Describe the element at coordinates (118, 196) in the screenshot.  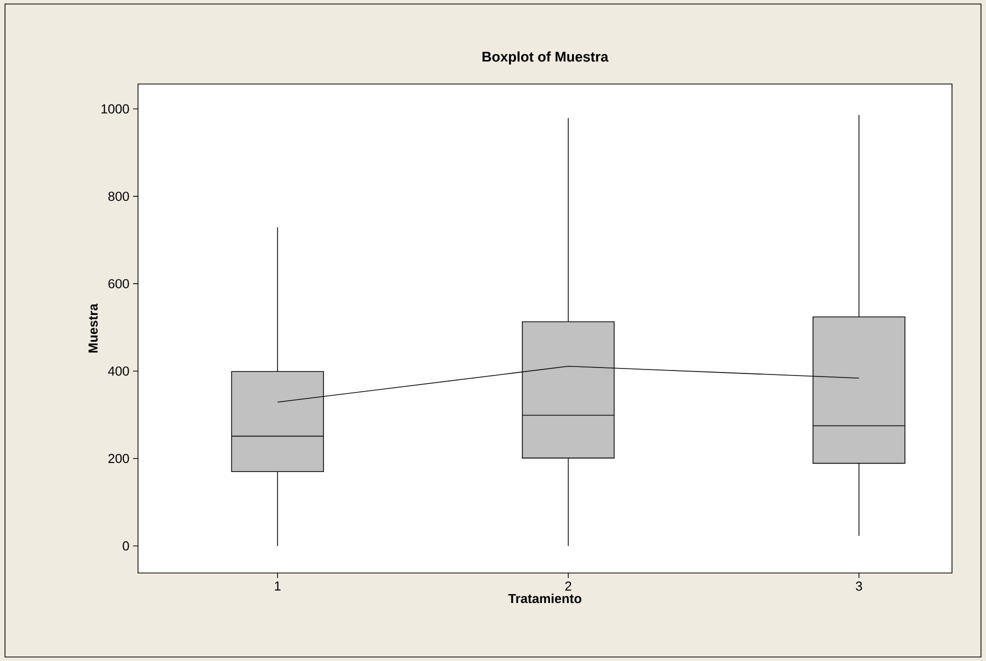
I see `y-tick-label: 800` at that location.